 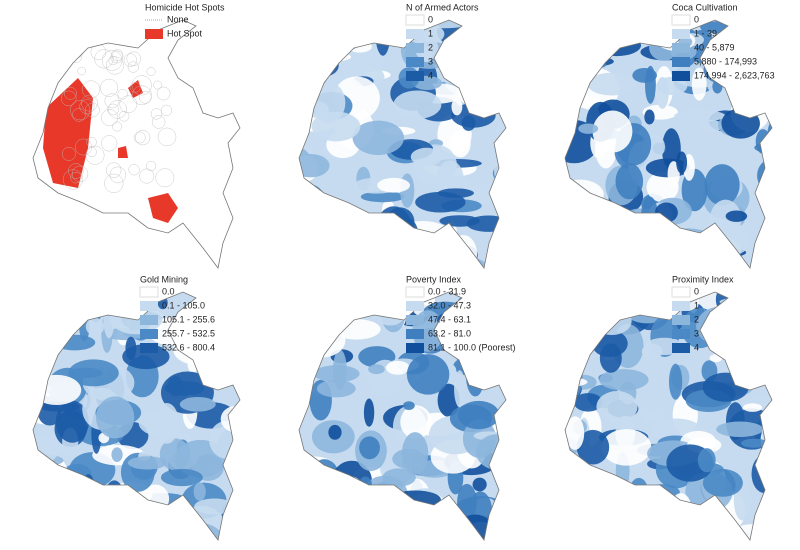 What do you see at coordinates (703, 279) in the screenshot?
I see `panel-title: Proximity Index` at bounding box center [703, 279].